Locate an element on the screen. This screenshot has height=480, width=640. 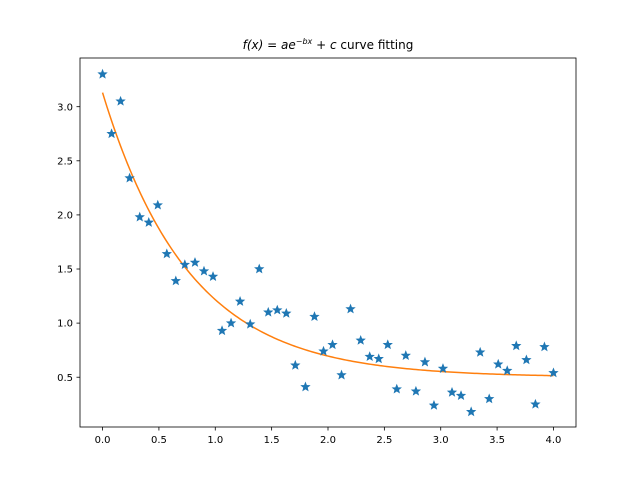
title-e: e is located at coordinates (291, 45).